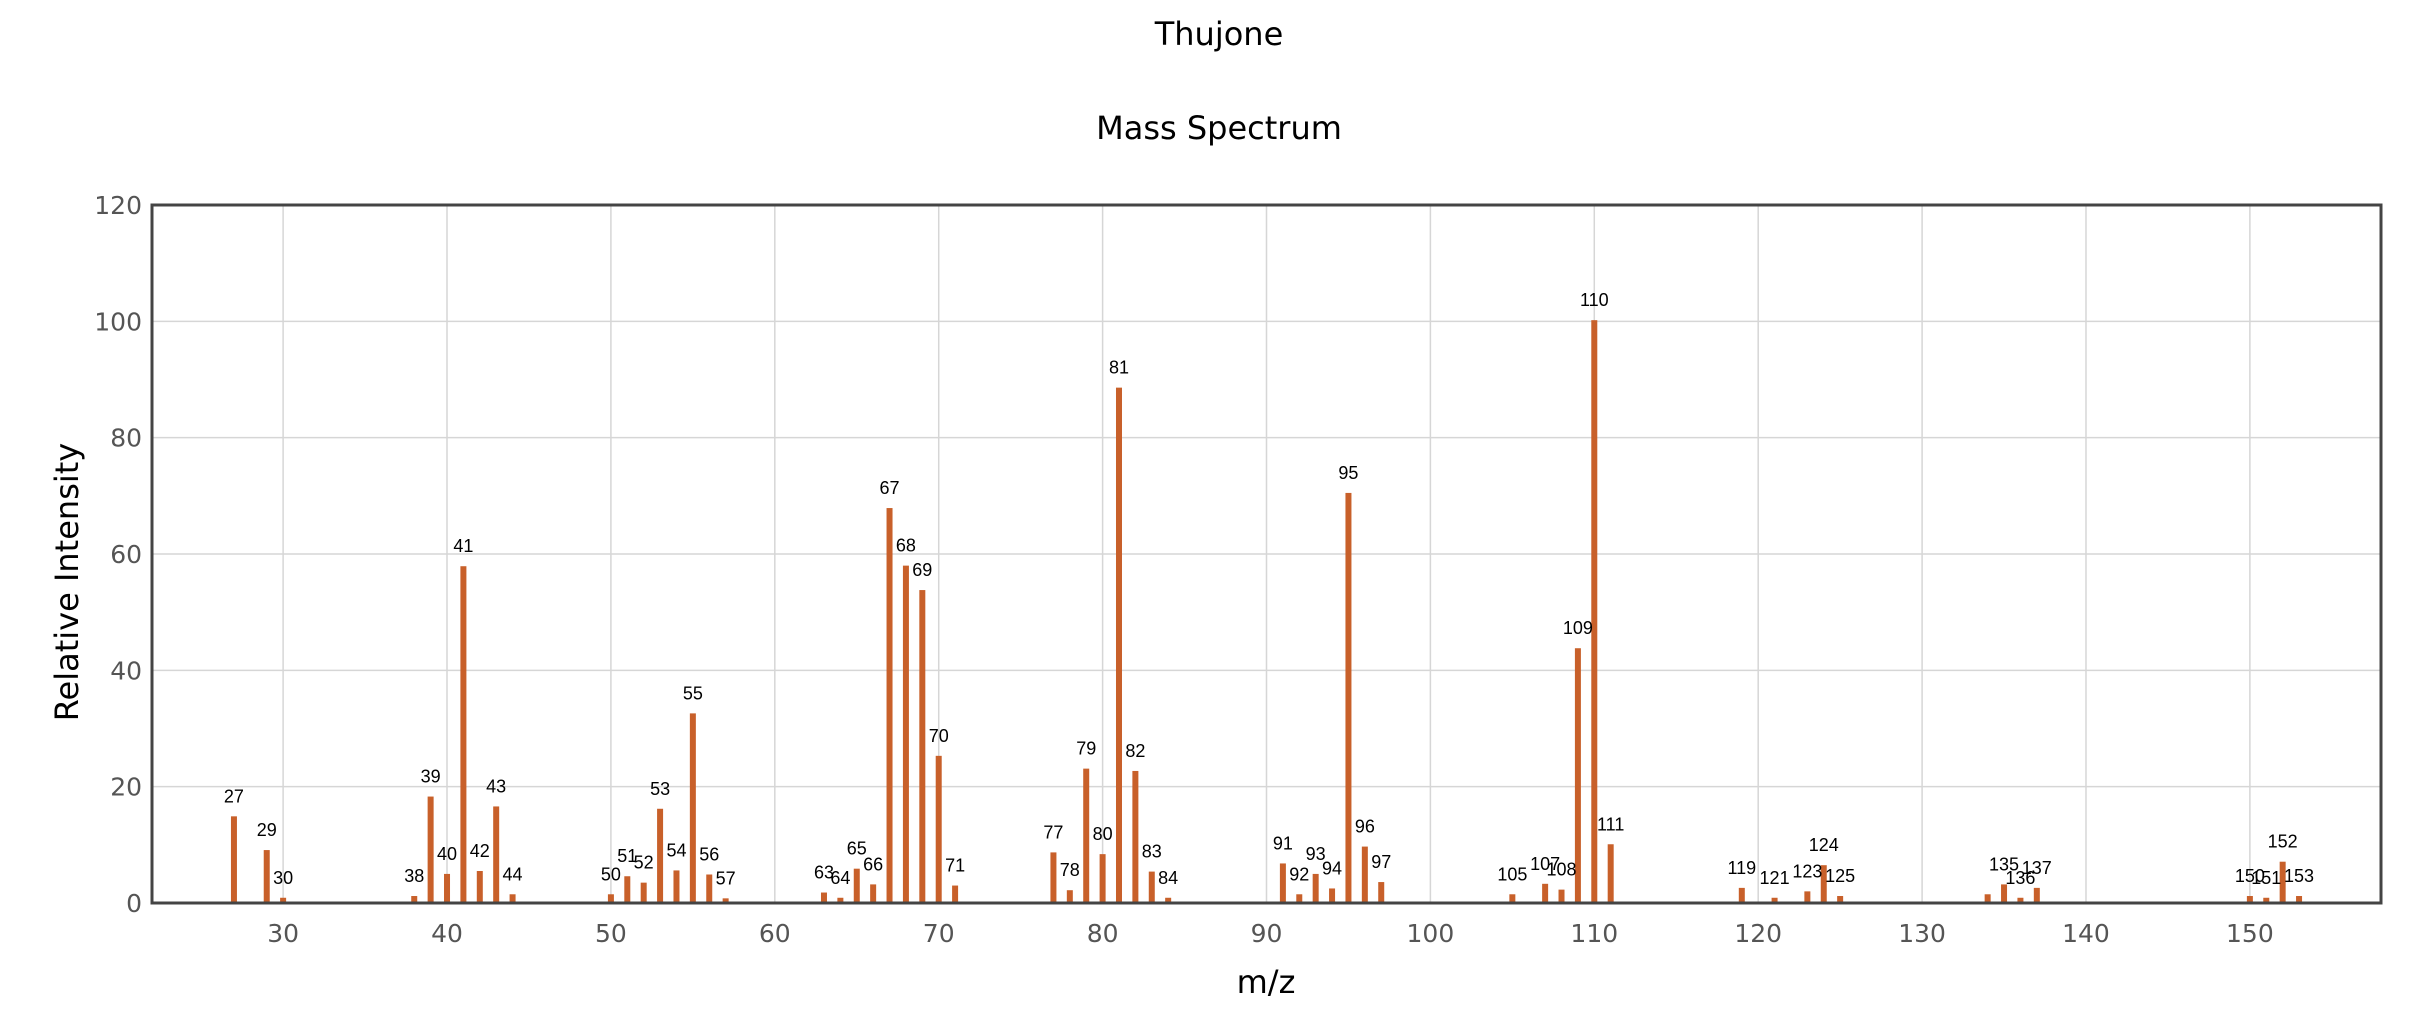 The image size is (2416, 1030). I want to click on peak-label: 110, so click(1594, 300).